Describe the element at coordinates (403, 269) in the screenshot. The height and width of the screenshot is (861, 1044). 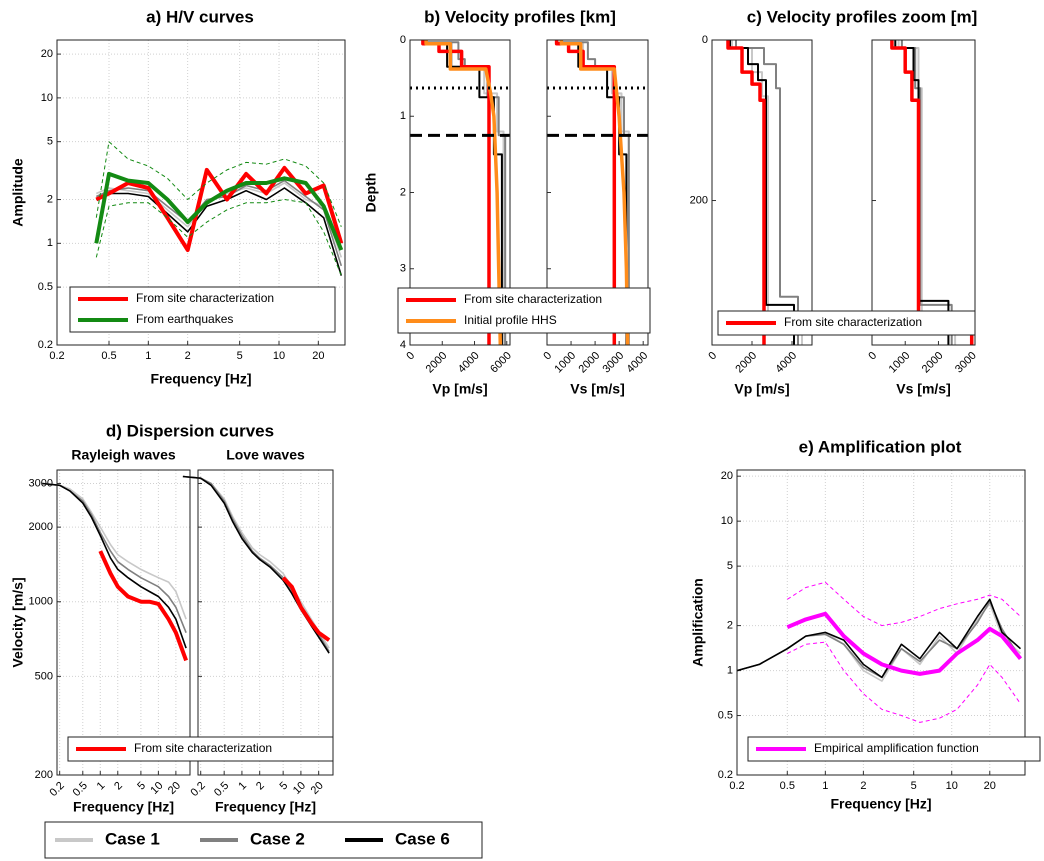
I see `y-tick-label: 3` at that location.